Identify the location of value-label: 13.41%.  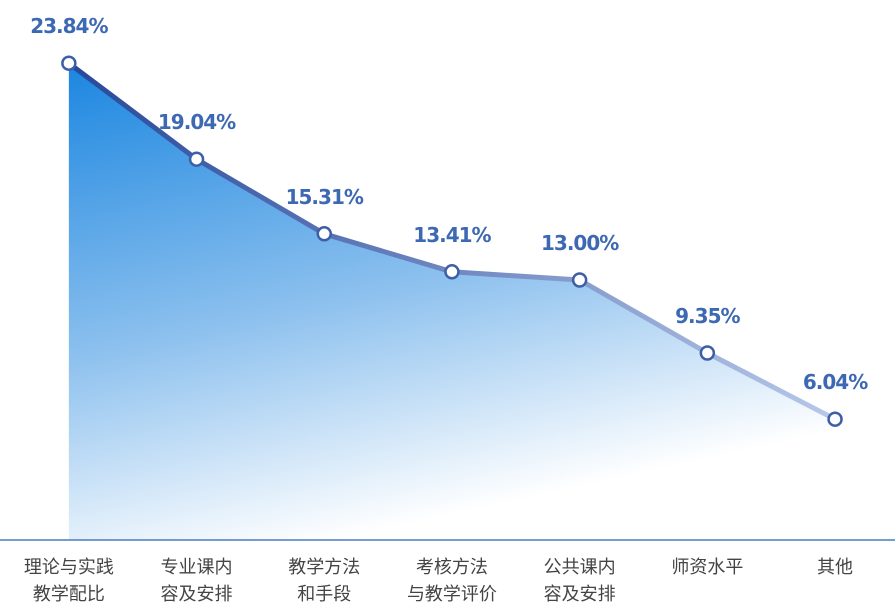
(452, 235).